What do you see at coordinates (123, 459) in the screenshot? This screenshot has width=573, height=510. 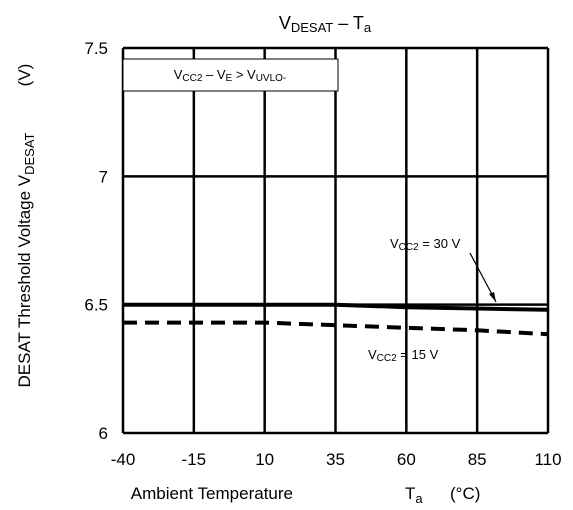 I see `x-tick-label: -40` at bounding box center [123, 459].